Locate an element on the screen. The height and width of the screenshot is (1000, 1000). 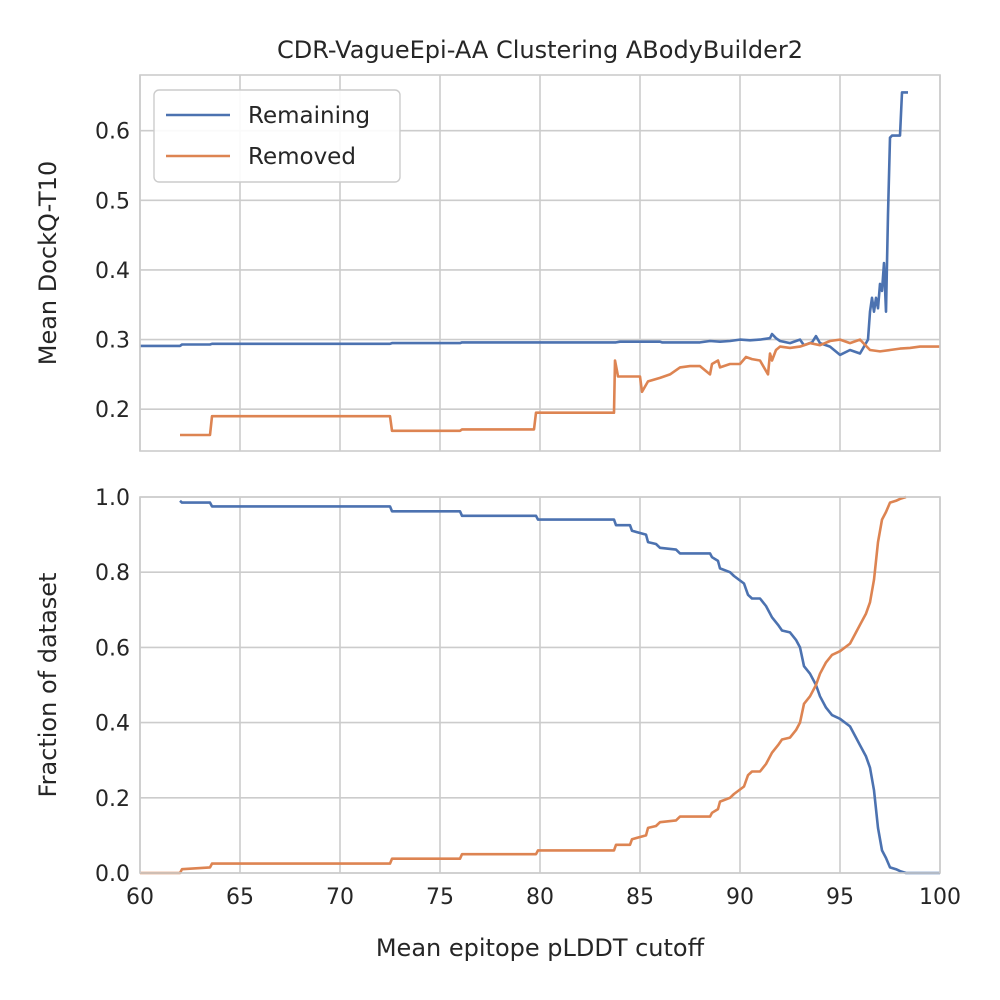
y-tick-label: 0.0 is located at coordinates (112, 874).